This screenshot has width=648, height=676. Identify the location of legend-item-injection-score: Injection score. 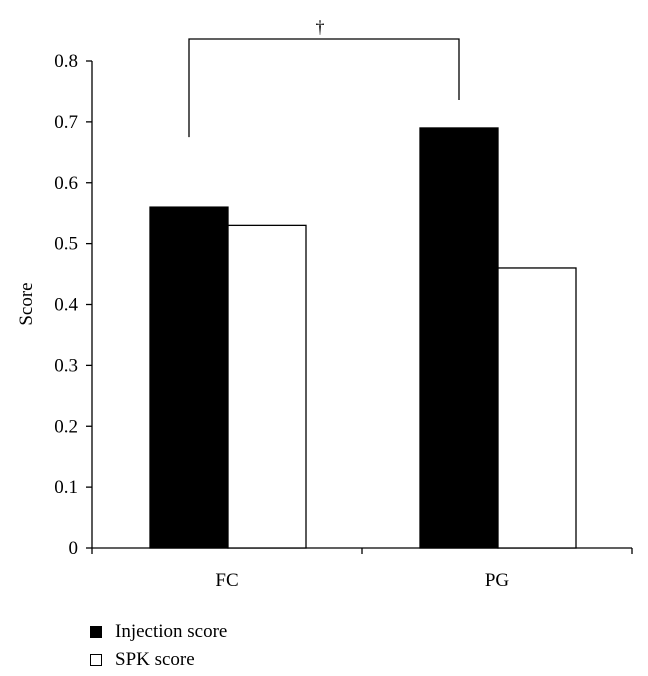
(158, 632).